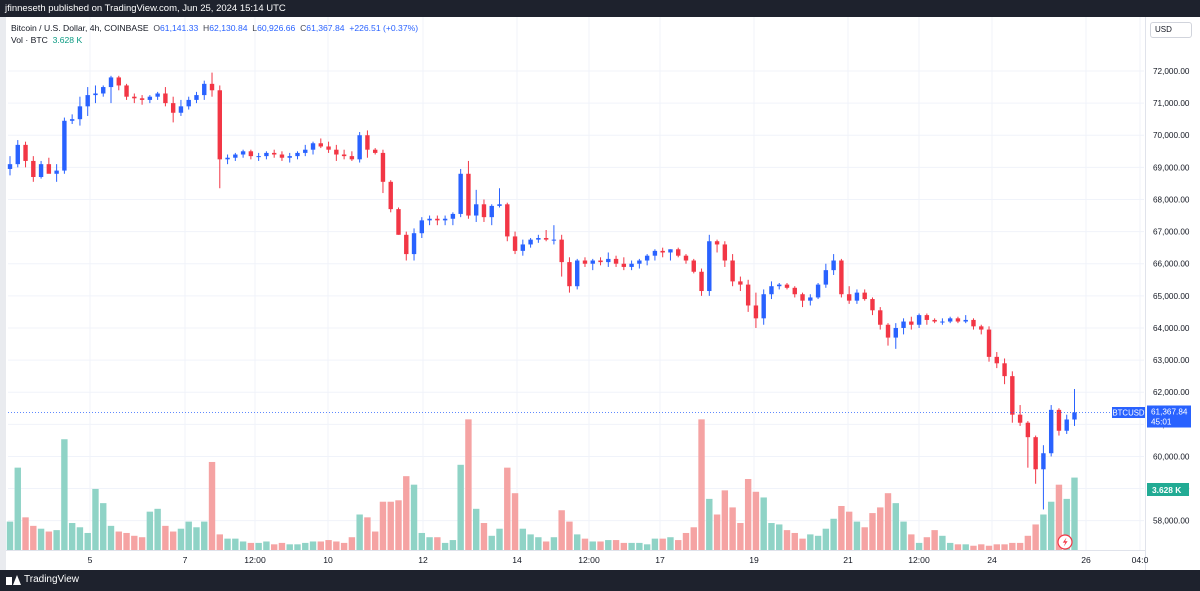 The width and height of the screenshot is (1200, 591). I want to click on tradingview-logo: TradingView, so click(42, 579).